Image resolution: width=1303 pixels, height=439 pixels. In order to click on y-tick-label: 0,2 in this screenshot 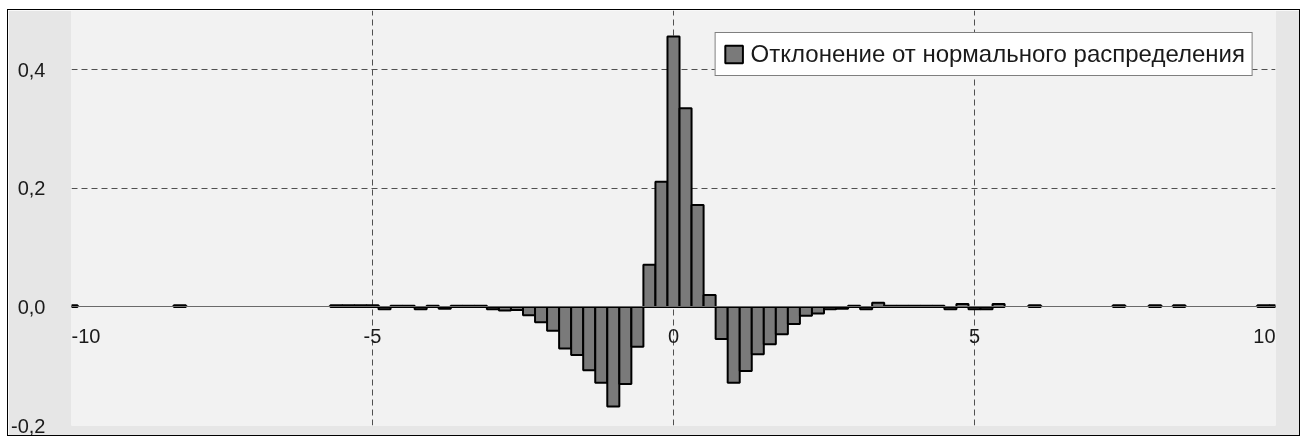, I will do `click(31, 188)`.